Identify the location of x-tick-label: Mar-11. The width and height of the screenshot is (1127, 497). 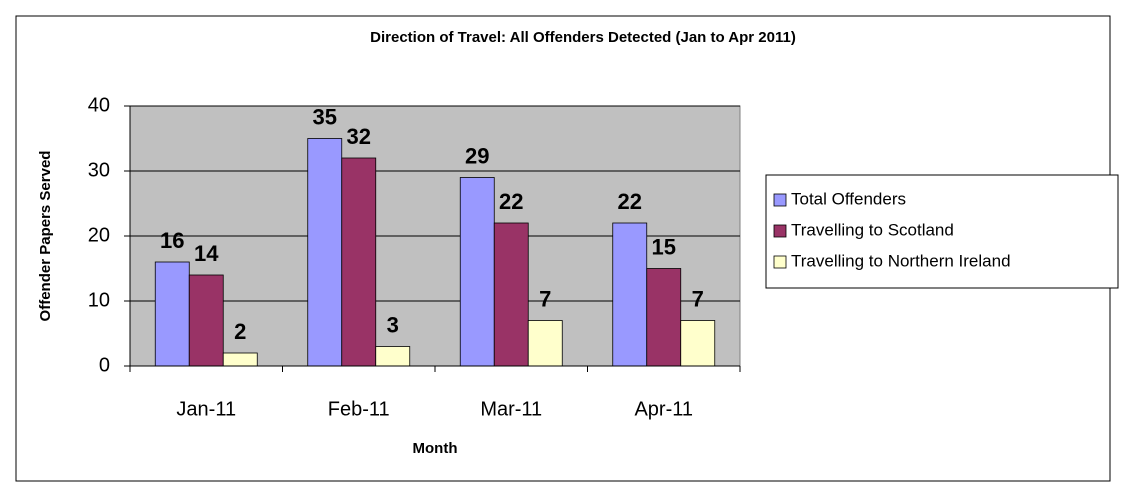
(511, 409).